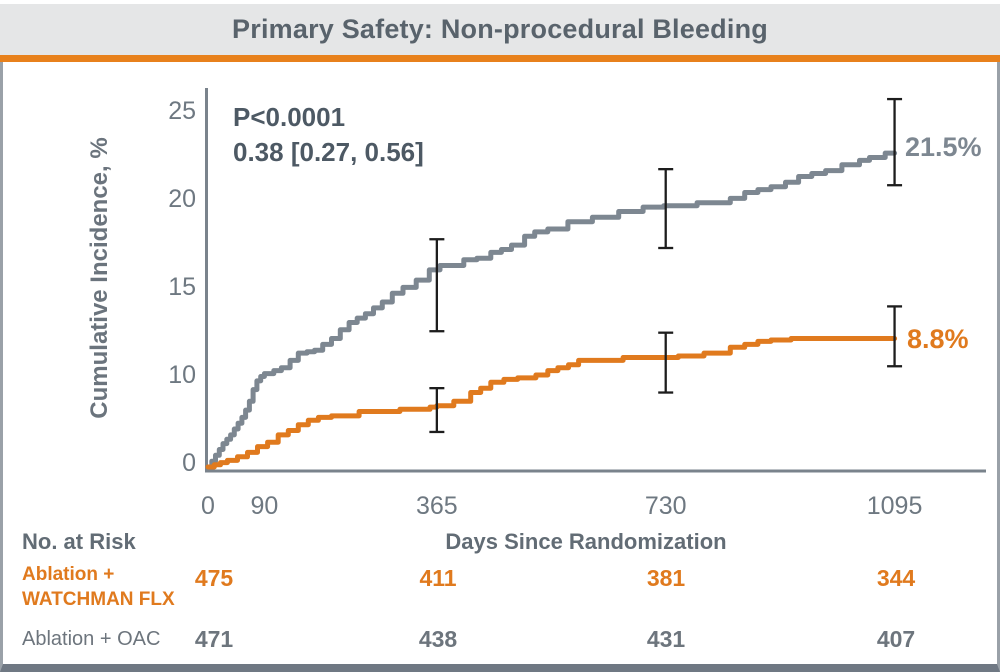  Describe the element at coordinates (896, 639) in the screenshot. I see `risk-value-oac-day1095: 407` at that location.